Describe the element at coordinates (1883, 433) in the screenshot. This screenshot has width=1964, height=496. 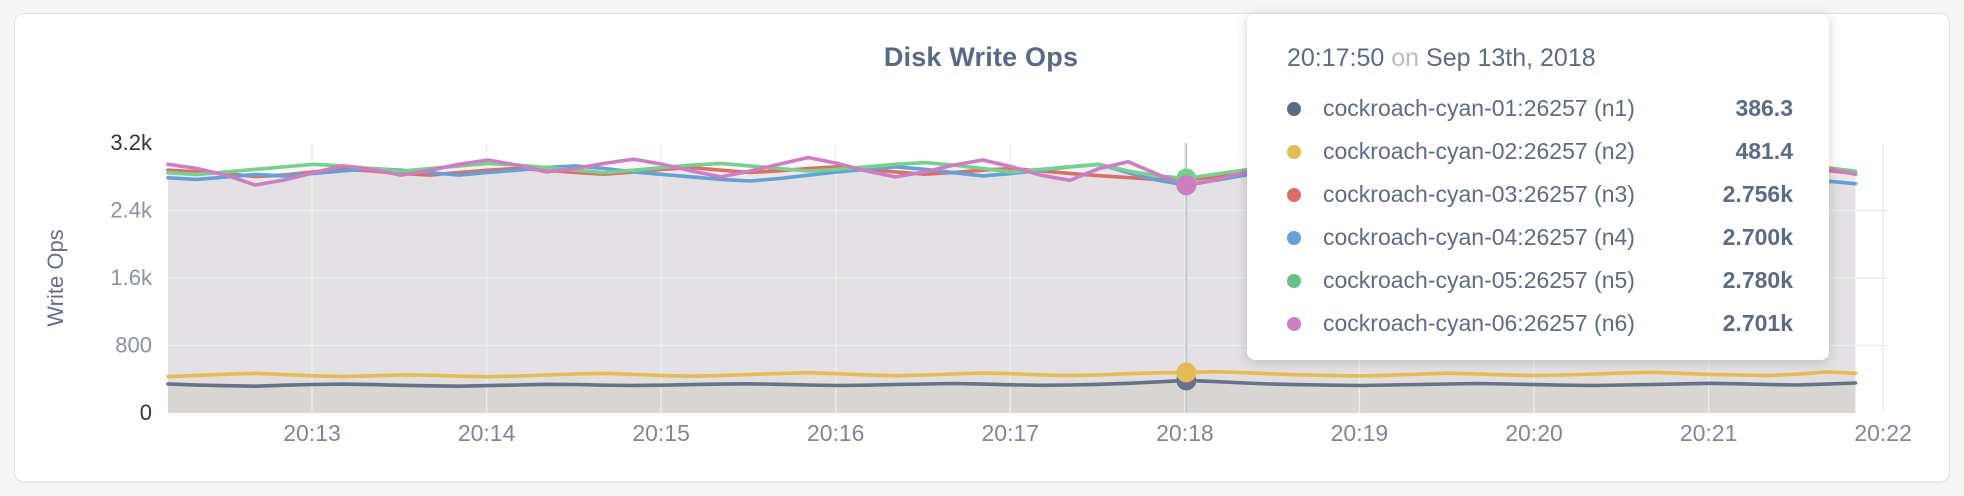
I see `x-tick-label-20:22: 20:22` at that location.